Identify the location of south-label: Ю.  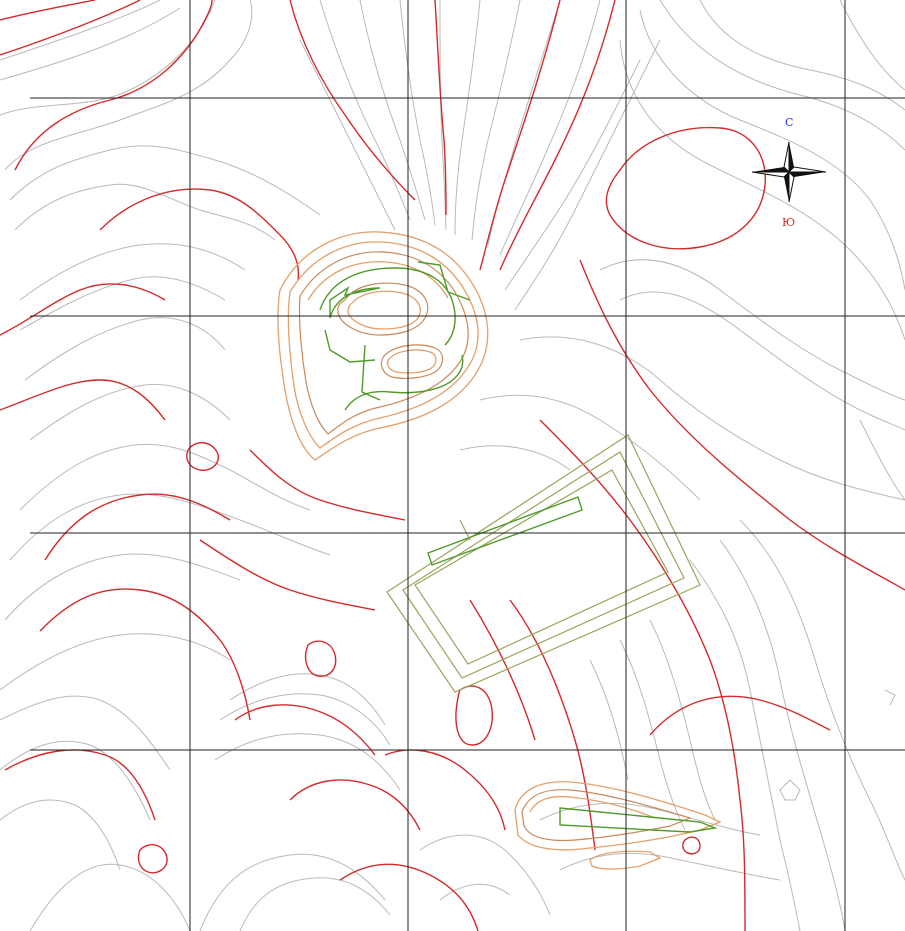
(788, 222).